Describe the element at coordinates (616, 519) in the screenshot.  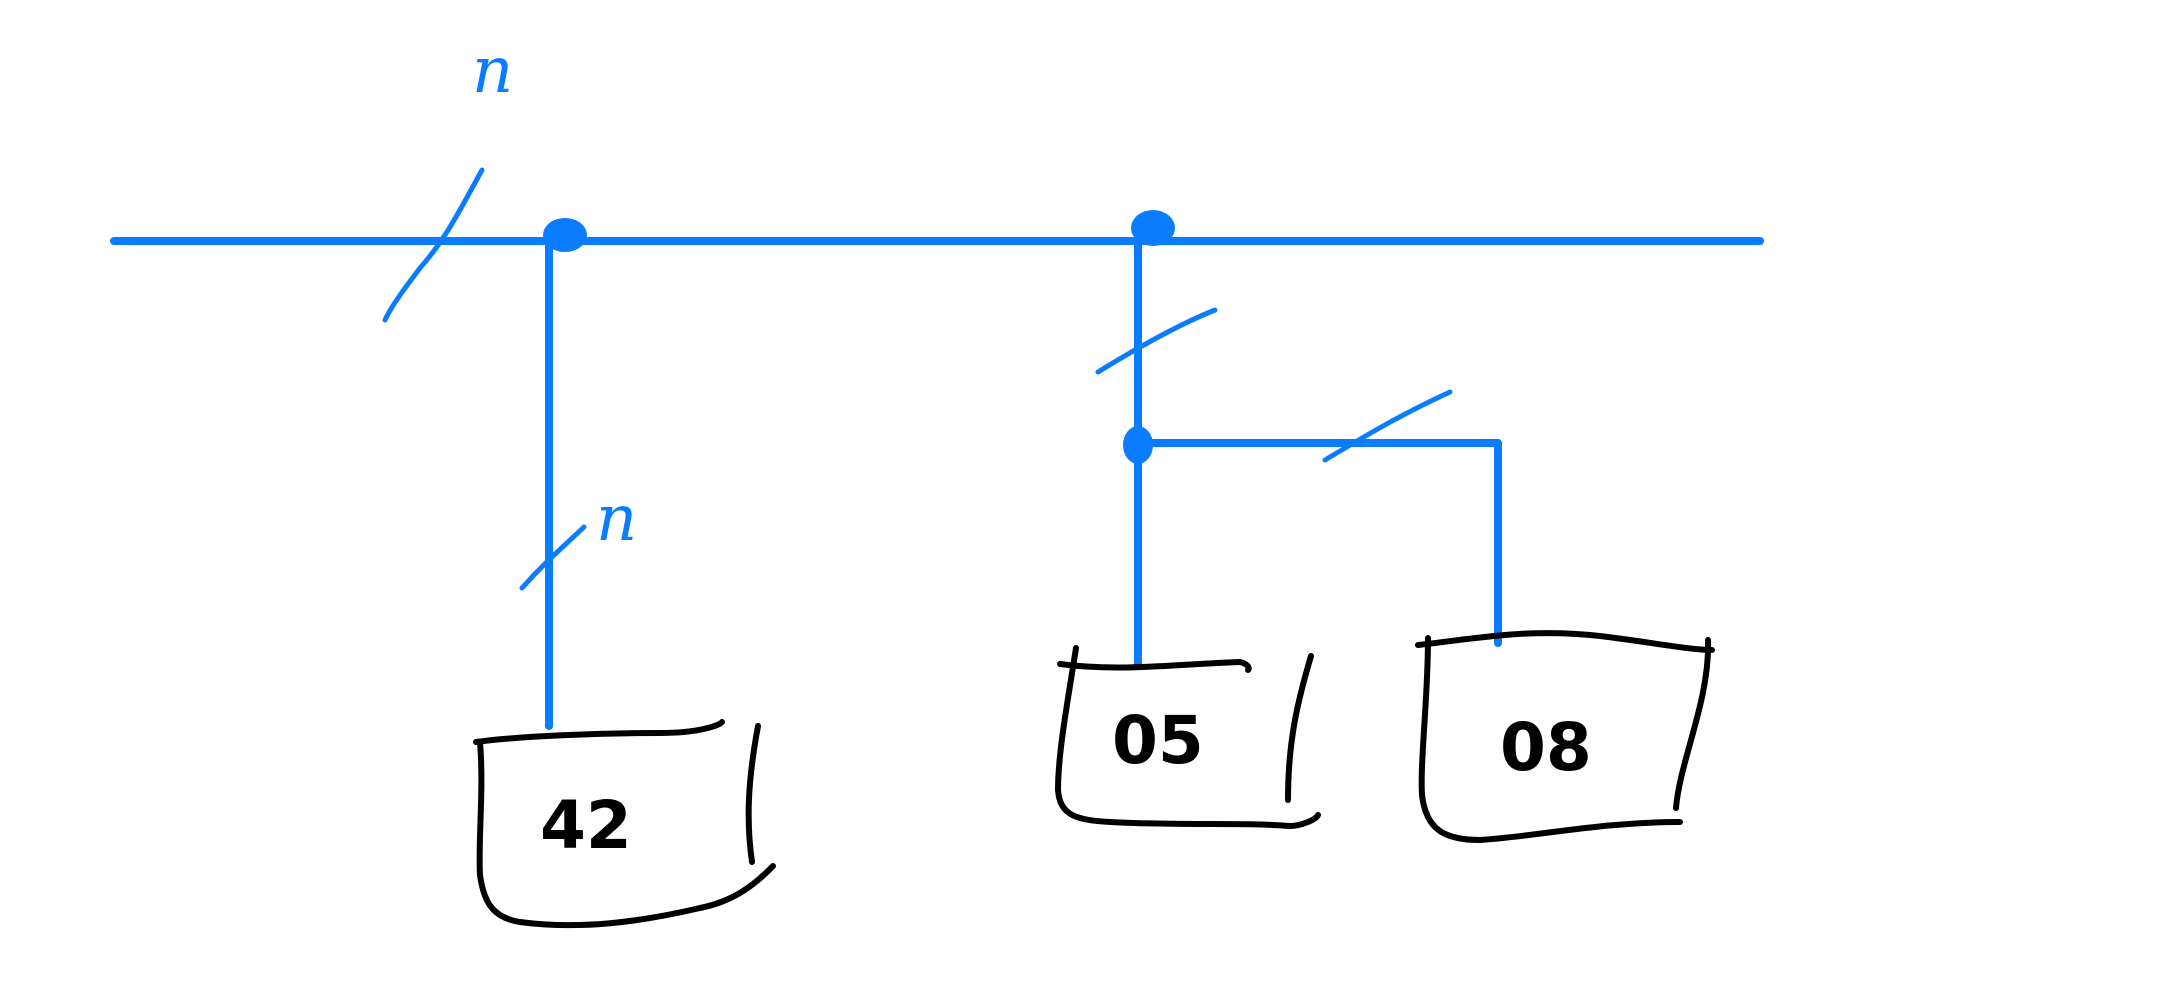
I see `branch-left-width-label: n` at that location.